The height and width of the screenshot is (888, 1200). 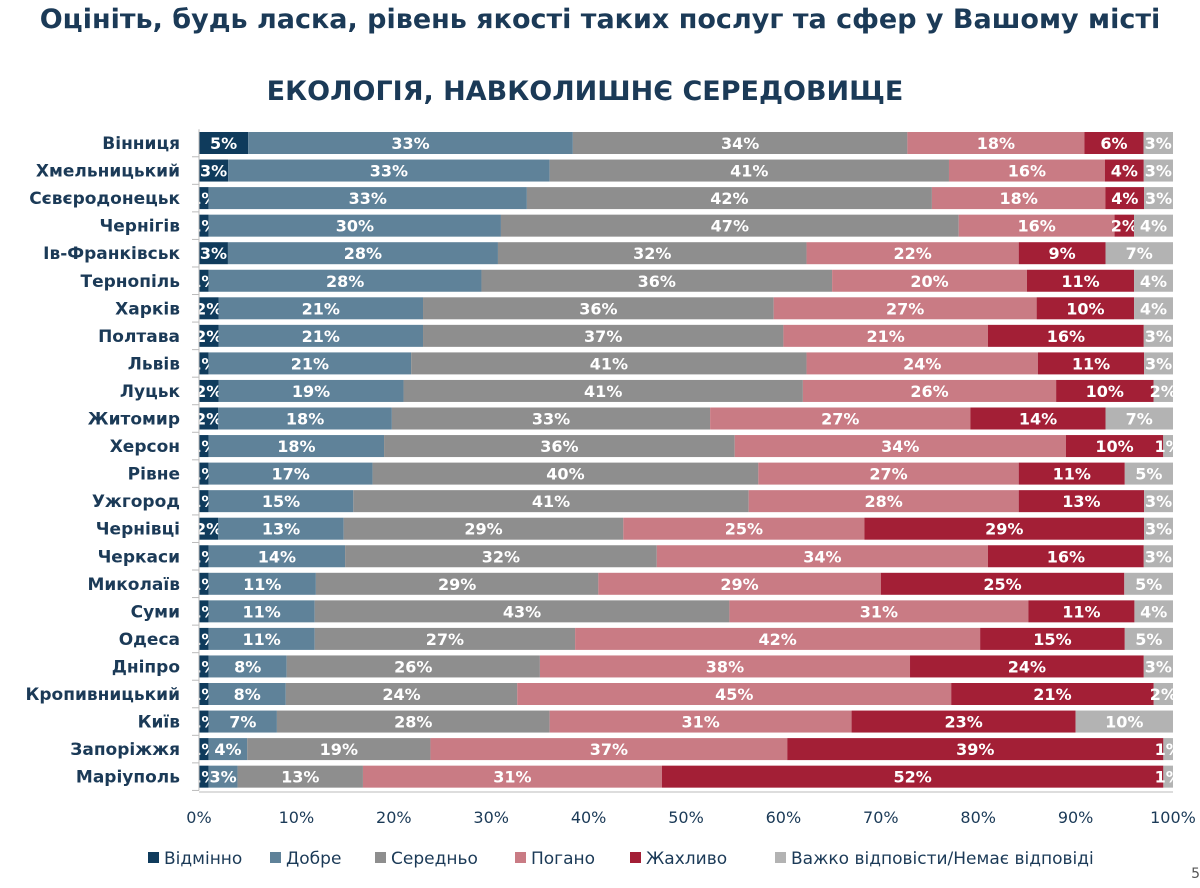 What do you see at coordinates (1113, 143) in the screenshot?
I see `data-label: 6%` at bounding box center [1113, 143].